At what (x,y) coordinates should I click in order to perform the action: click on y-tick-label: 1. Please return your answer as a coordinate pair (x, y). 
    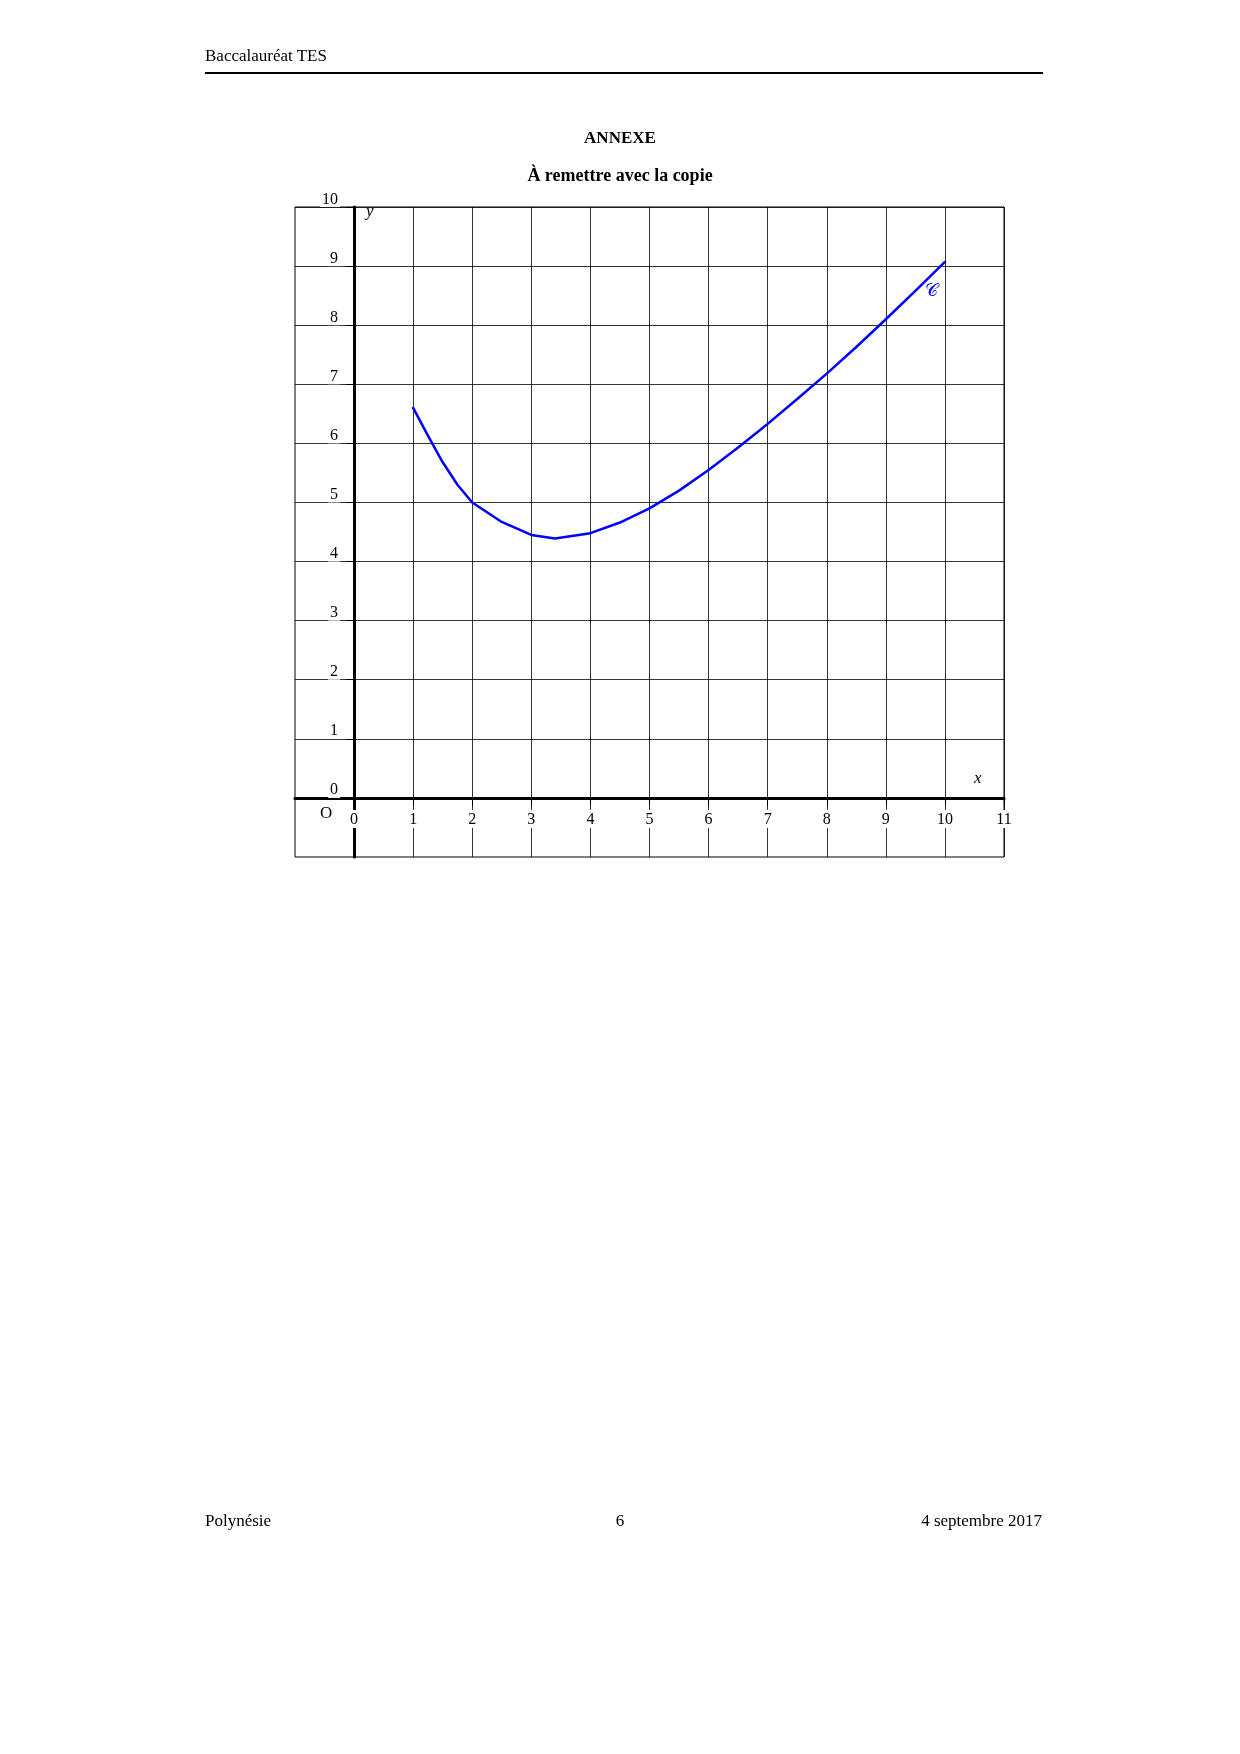
    Looking at the image, I should click on (334, 730).